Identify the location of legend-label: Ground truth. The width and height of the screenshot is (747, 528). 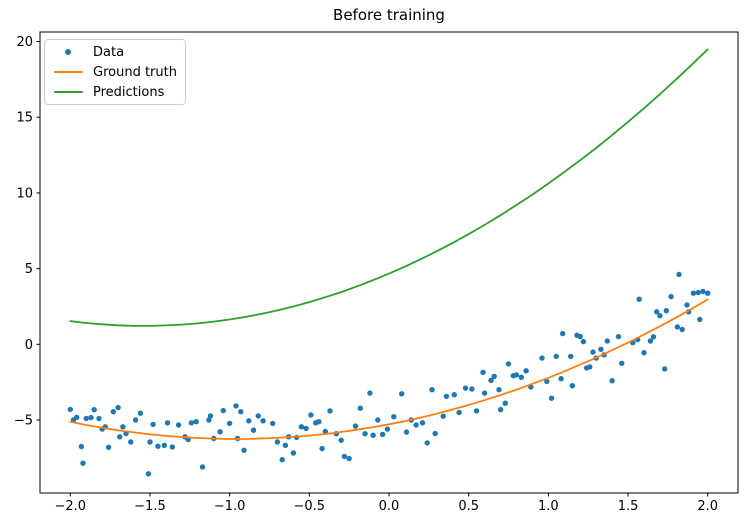
(135, 72).